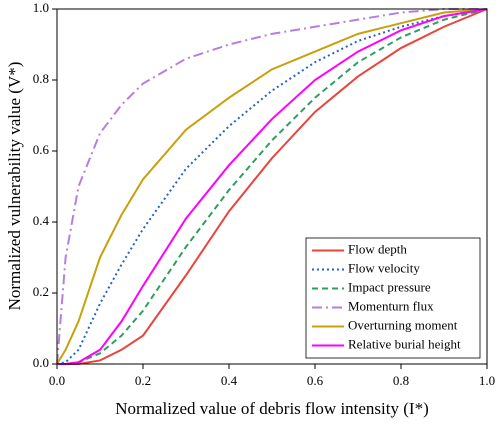  Describe the element at coordinates (404, 343) in the screenshot. I see `legend-label: Relative burial height` at that location.